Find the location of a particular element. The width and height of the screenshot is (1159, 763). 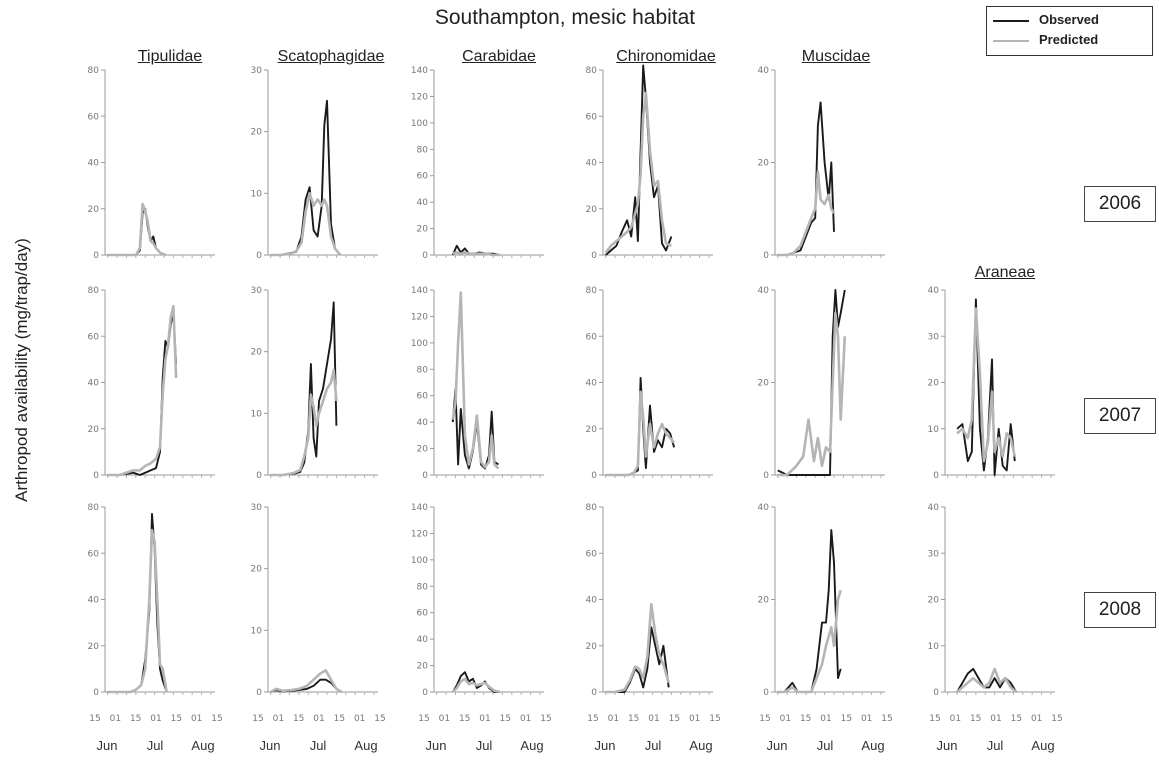

x-day-label-chironomidae-4: 15 is located at coordinates (674, 719).